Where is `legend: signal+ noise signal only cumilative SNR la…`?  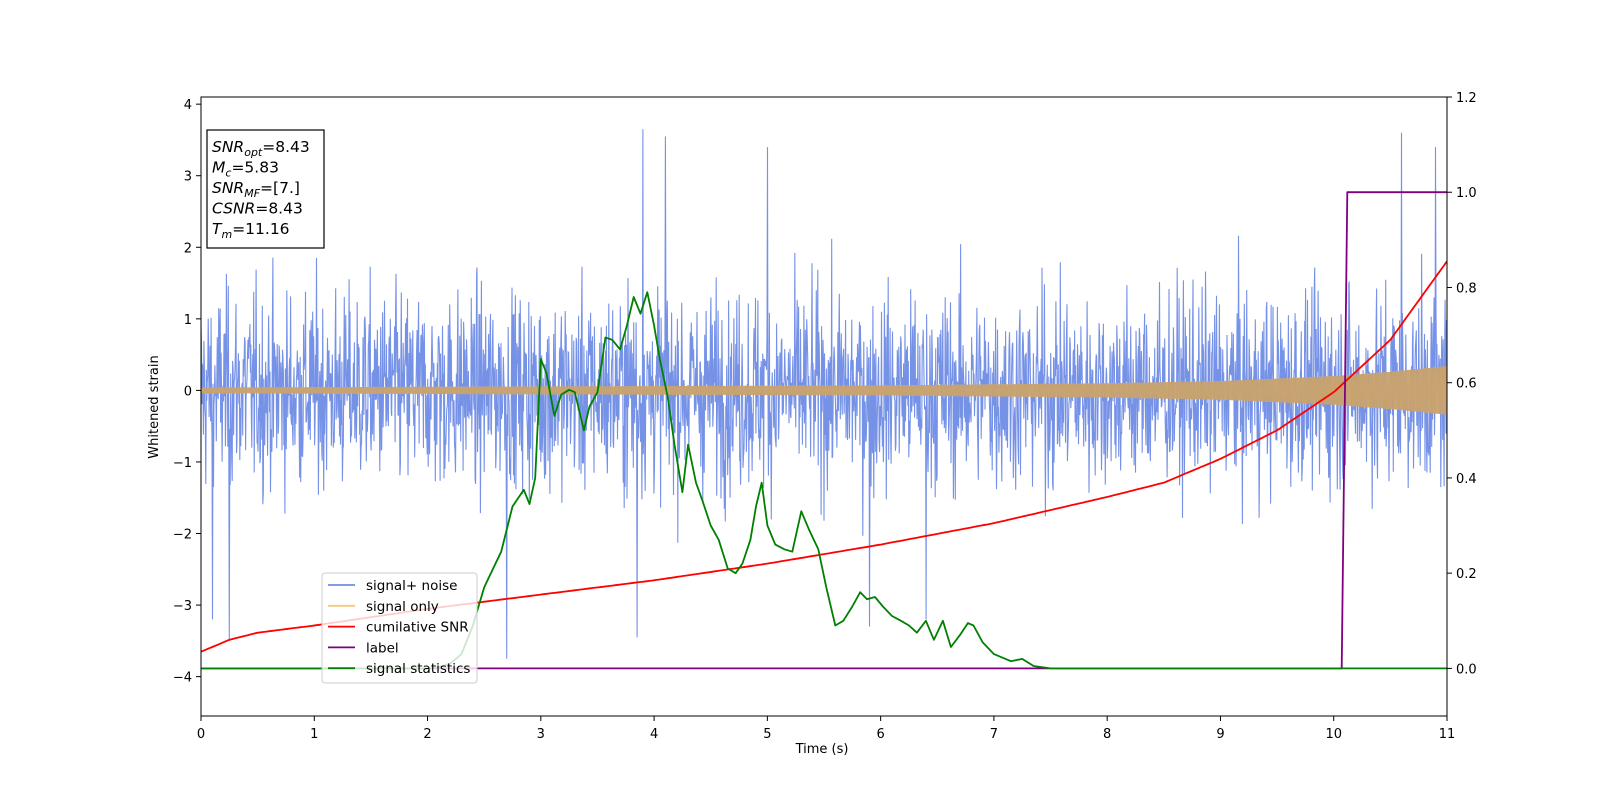 legend: signal+ noise signal only cumilative SNR la… is located at coordinates (399, 628).